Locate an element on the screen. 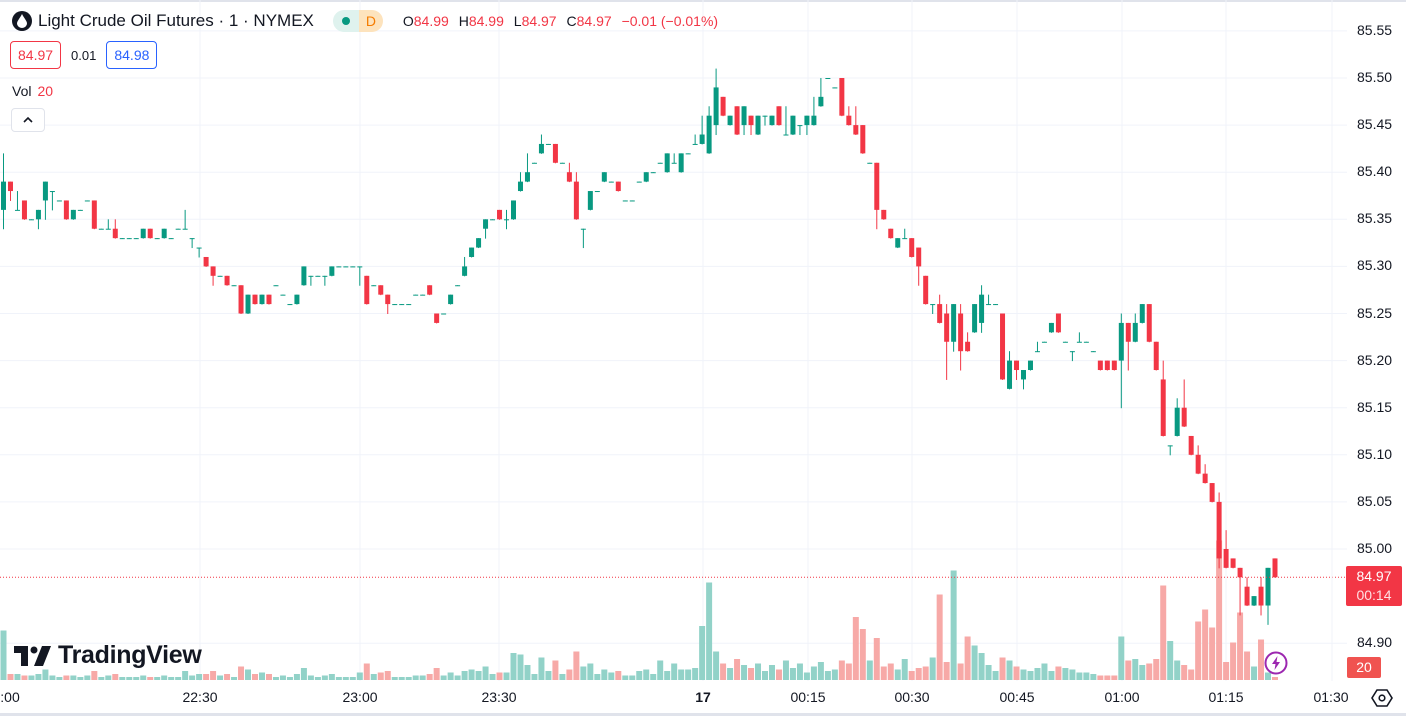  tradingview-logo: TradingView is located at coordinates (108, 655).